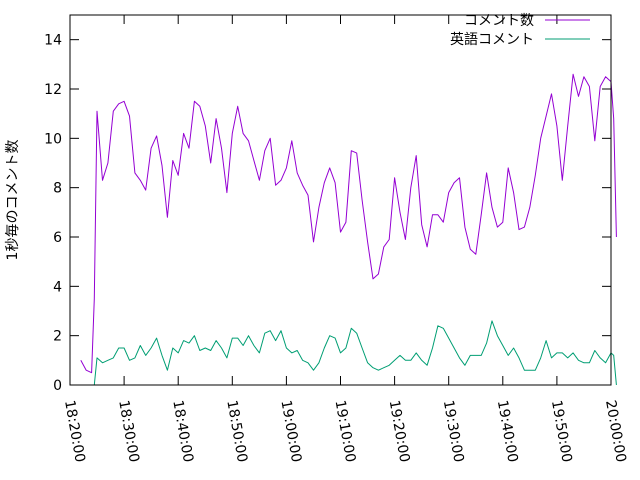 The image size is (640, 480). Describe the element at coordinates (492, 39) in the screenshot. I see `legend-label-1: 英語コメント` at that location.